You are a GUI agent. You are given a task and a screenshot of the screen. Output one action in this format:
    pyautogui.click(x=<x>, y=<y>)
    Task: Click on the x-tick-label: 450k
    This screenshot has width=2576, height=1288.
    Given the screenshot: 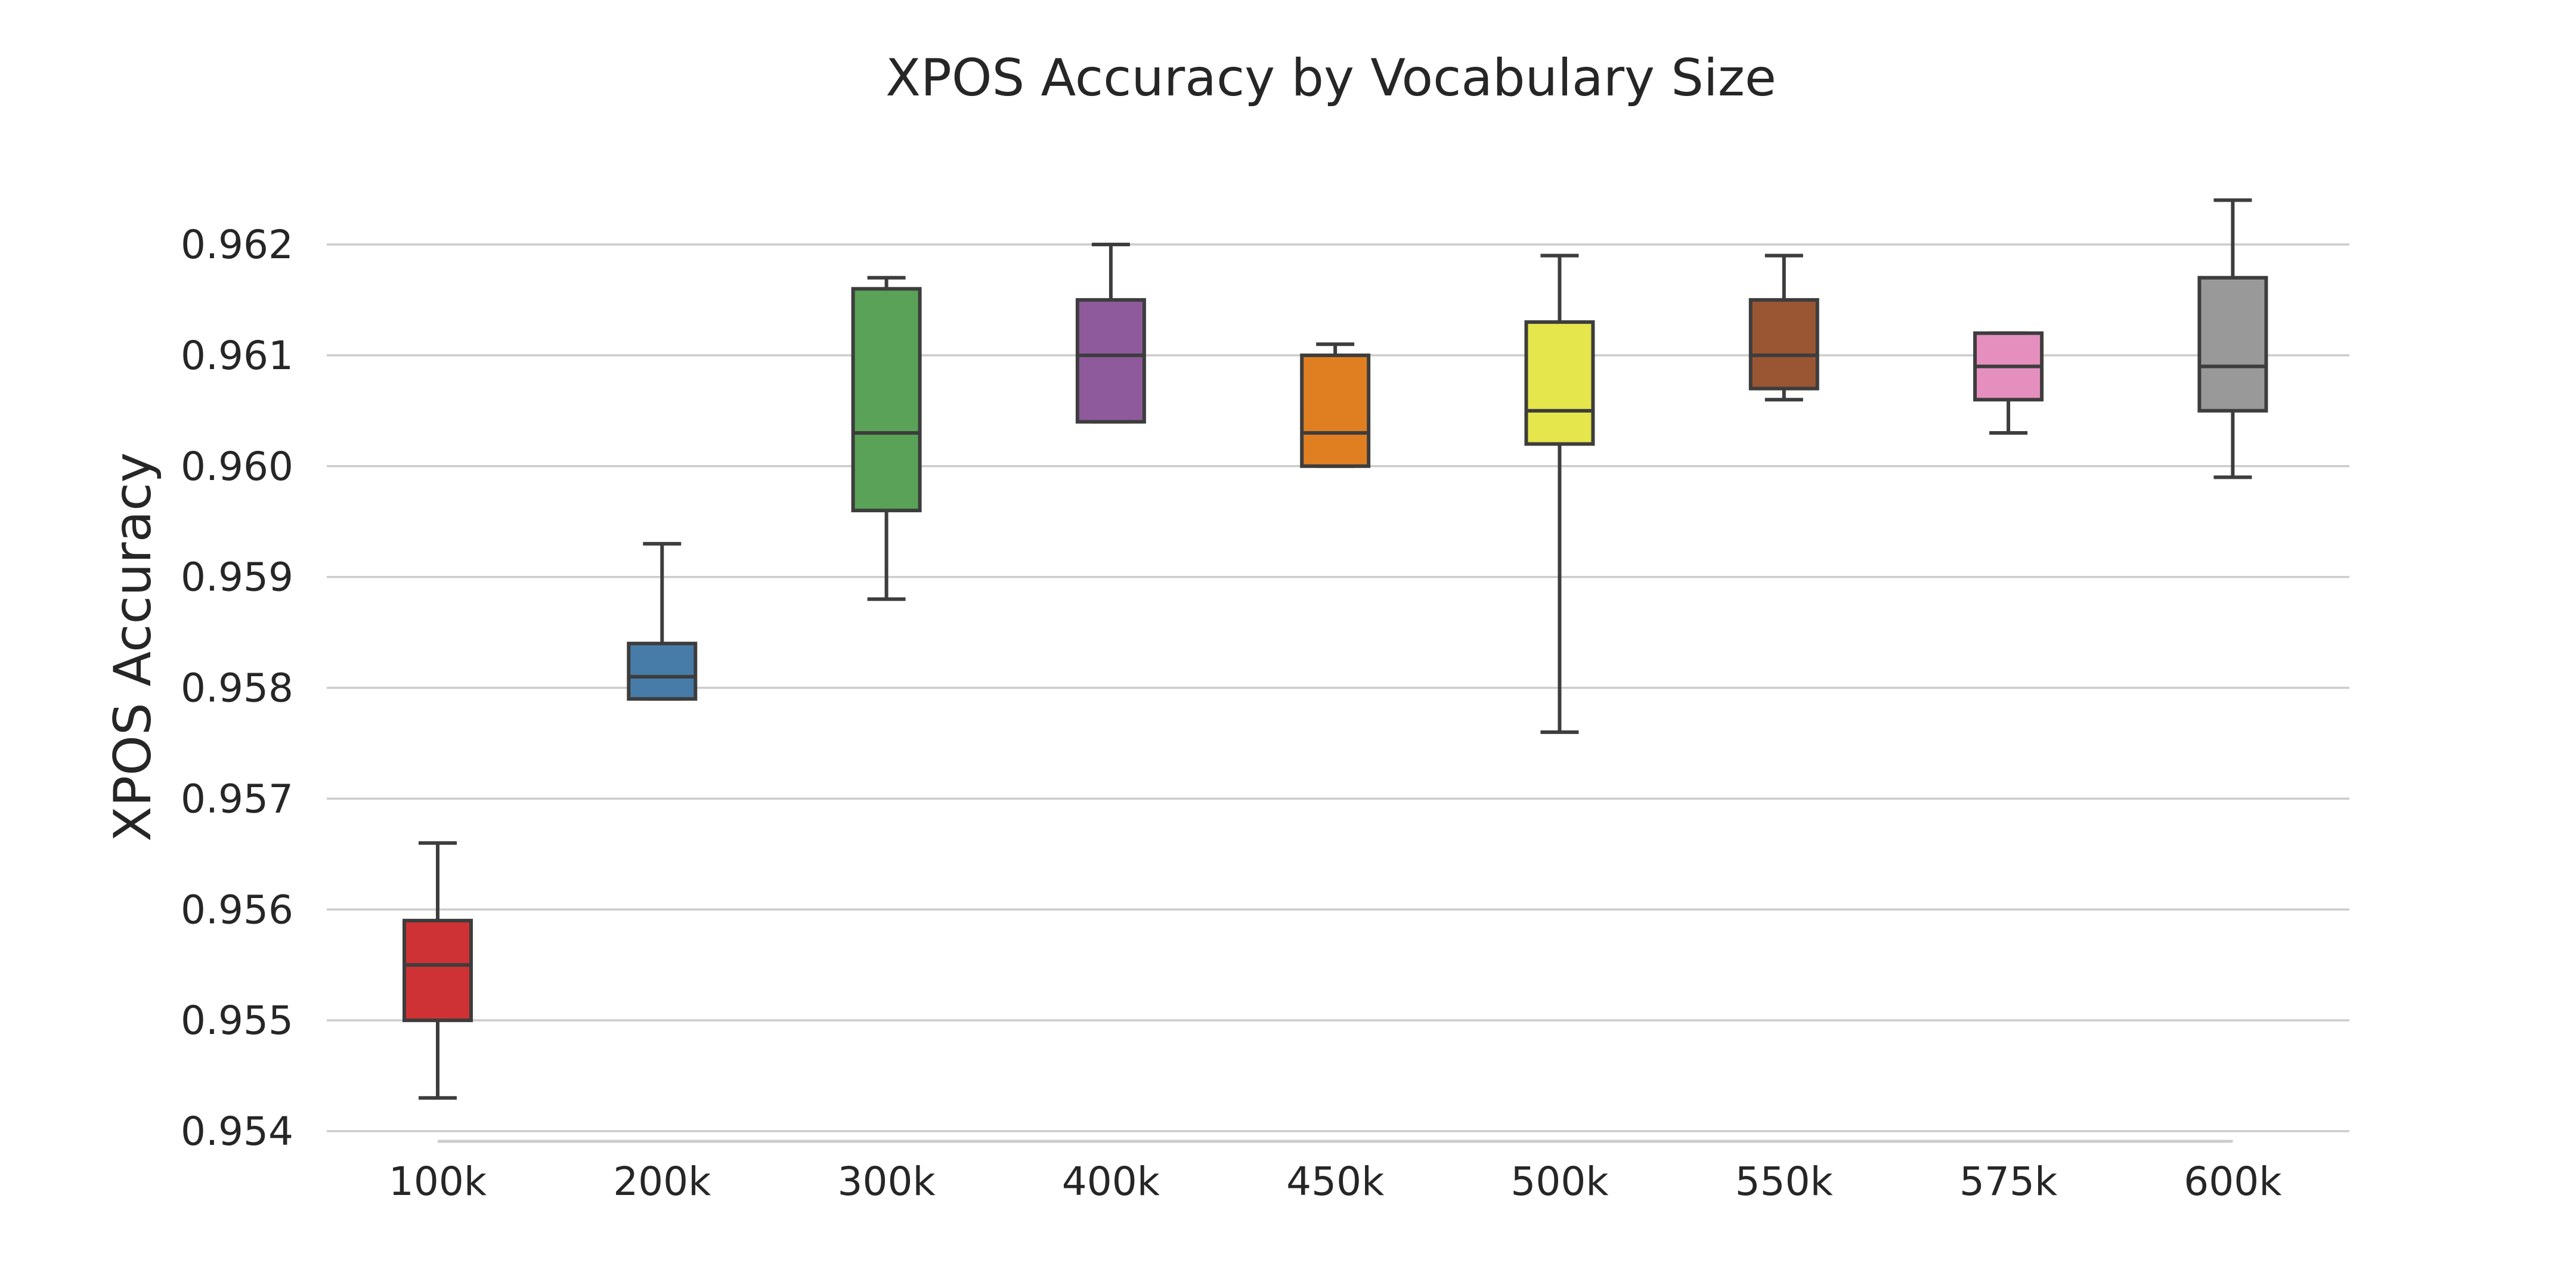 What is the action you would take?
    pyautogui.click(x=1336, y=1182)
    